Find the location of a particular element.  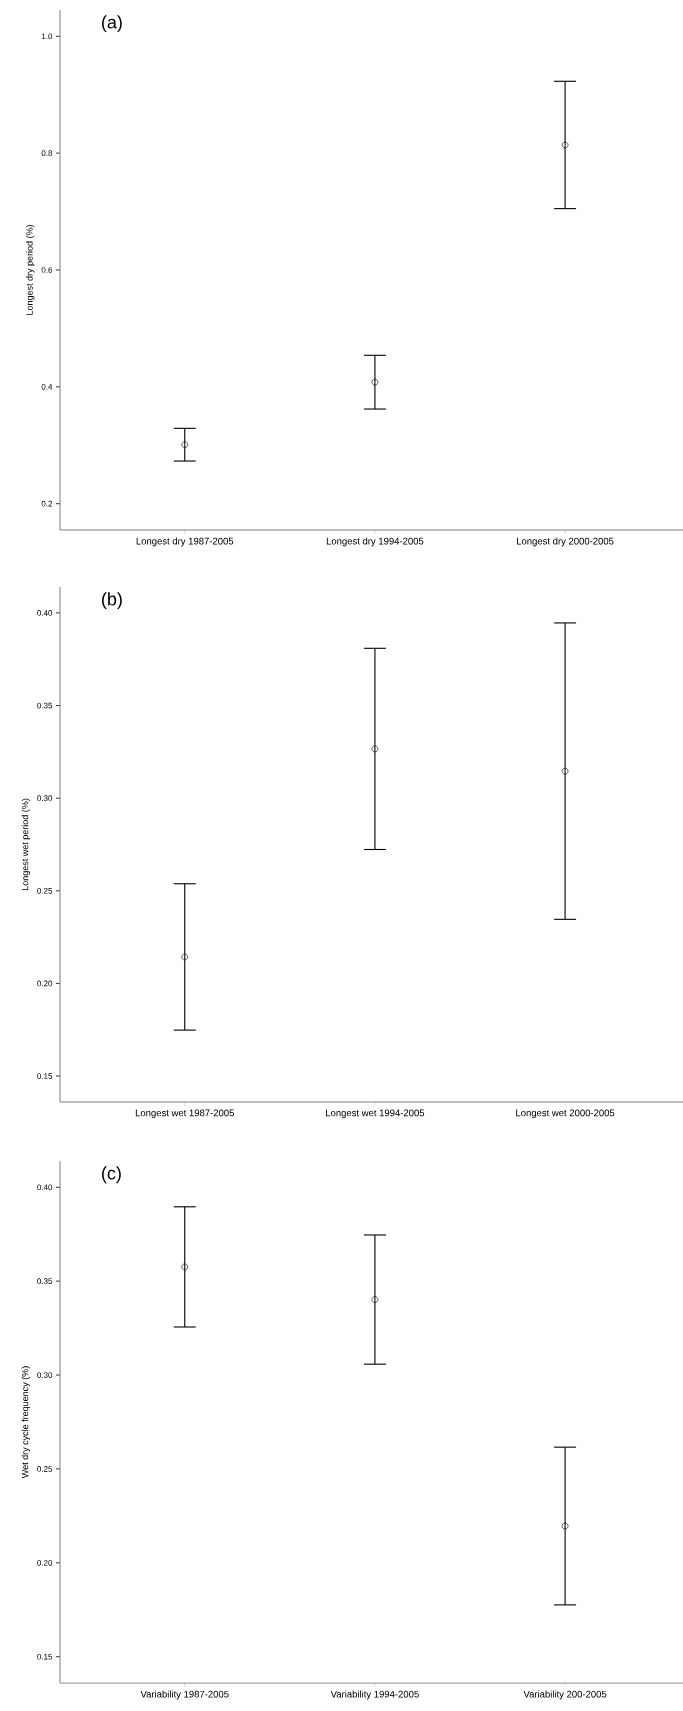

x-tick-label: Longest dry 1987-2005 is located at coordinates (185, 542).